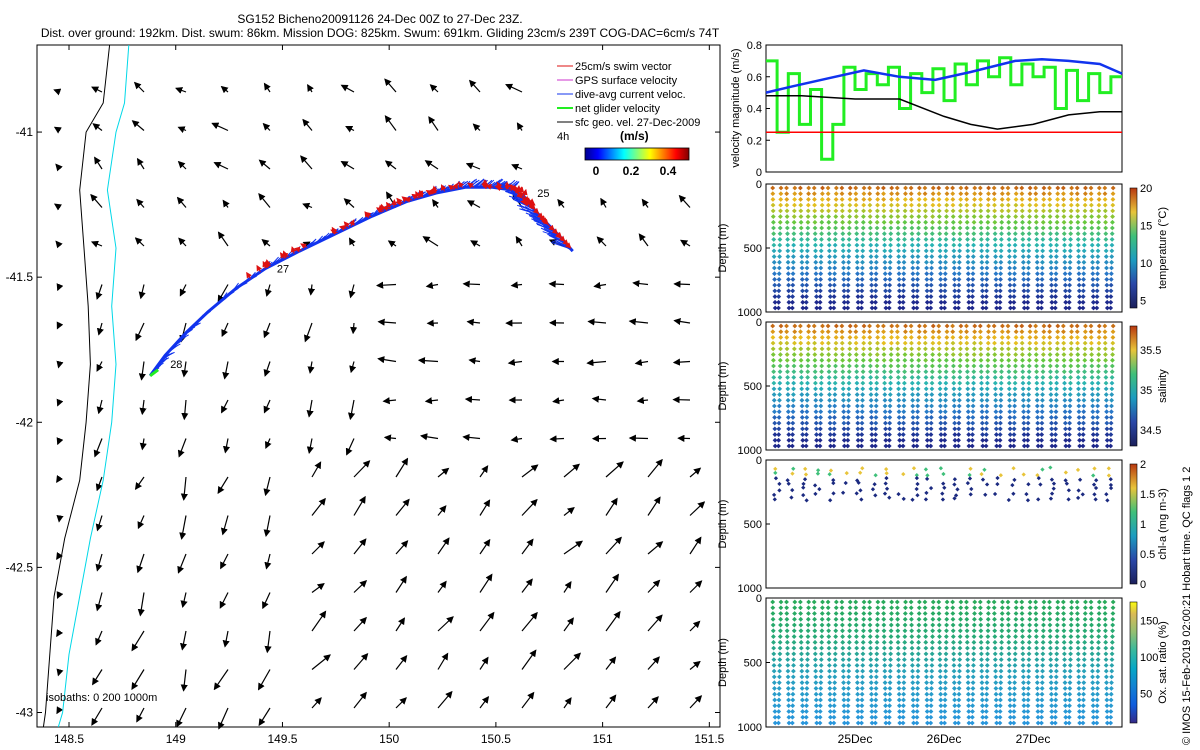  Describe the element at coordinates (1163, 248) in the screenshot. I see `temperature-colorbar-label: temperature (°C)` at that location.